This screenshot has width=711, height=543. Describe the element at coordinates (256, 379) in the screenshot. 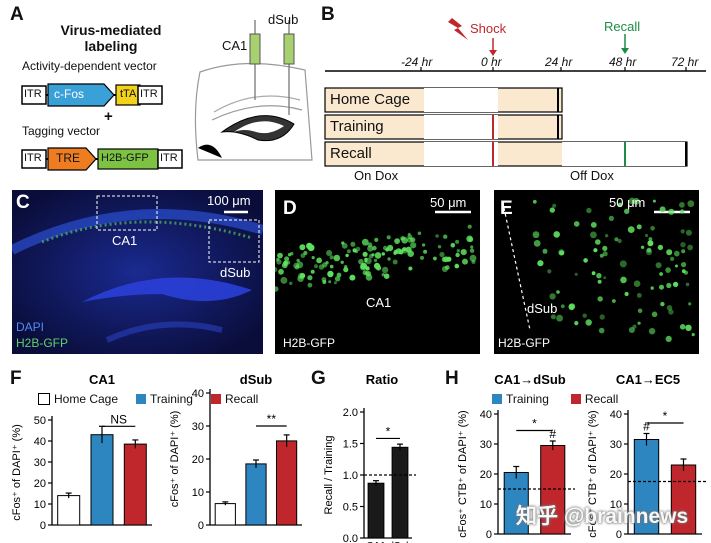

I see `chart-title: dSub` at that location.